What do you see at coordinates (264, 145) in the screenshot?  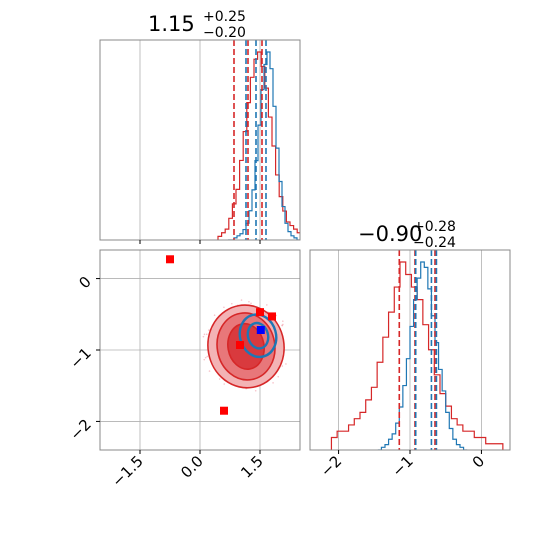 I see `hist-x-blue-step` at bounding box center [264, 145].